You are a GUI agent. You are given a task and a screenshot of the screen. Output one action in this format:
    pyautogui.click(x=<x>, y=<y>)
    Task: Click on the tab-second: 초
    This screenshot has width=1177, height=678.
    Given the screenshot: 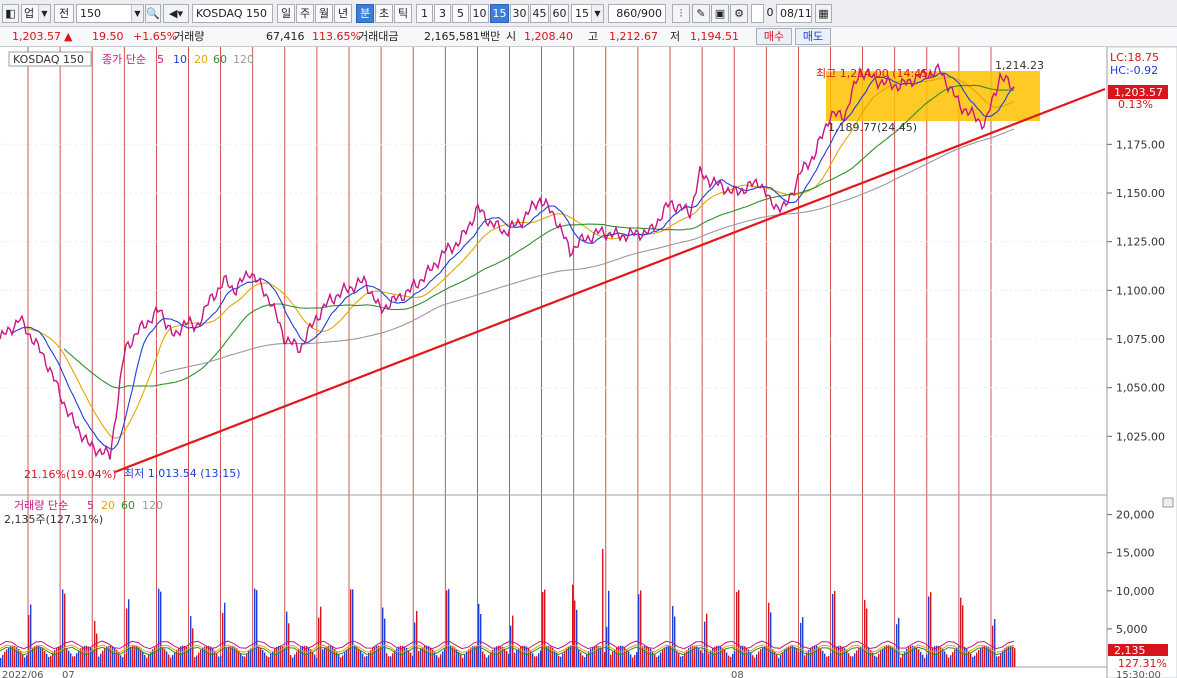 What is the action you would take?
    pyautogui.click(x=384, y=13)
    